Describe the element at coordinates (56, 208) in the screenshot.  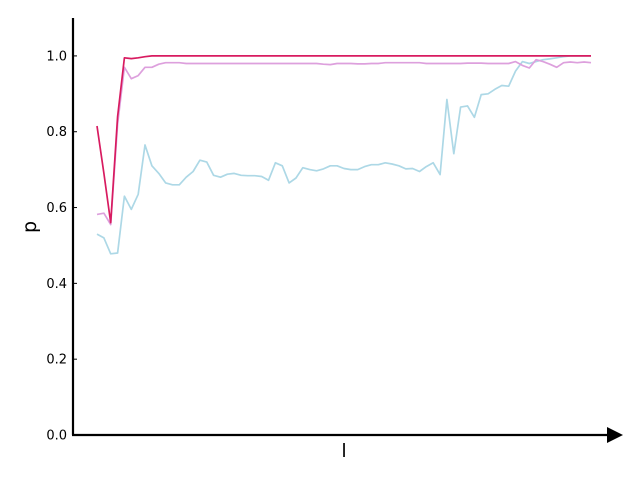
I see `y-tick-label: 0.6` at that location.